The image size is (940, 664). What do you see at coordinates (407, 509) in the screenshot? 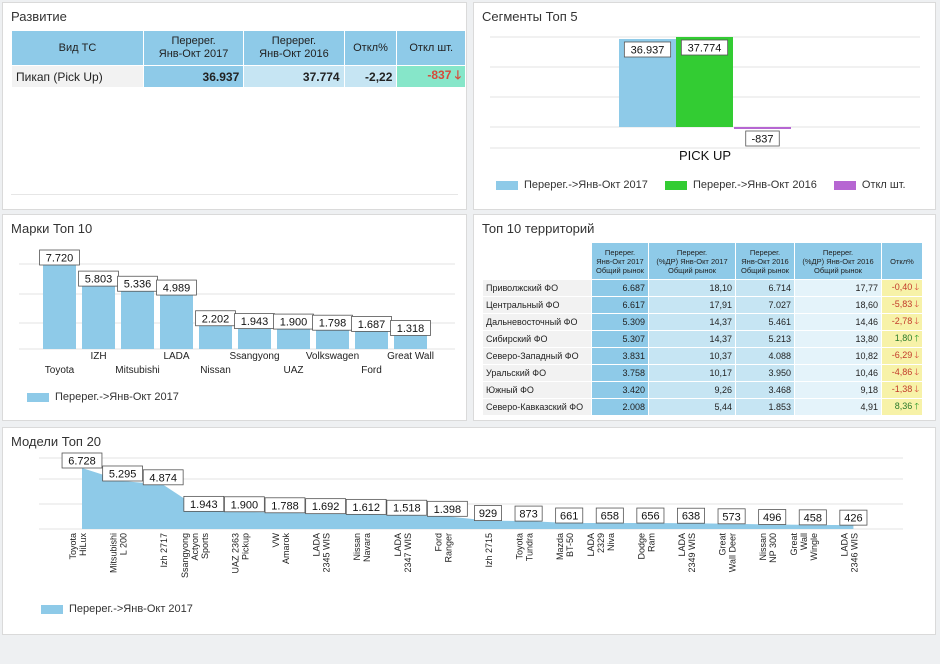
I see `data-label: 1.518` at bounding box center [407, 509].